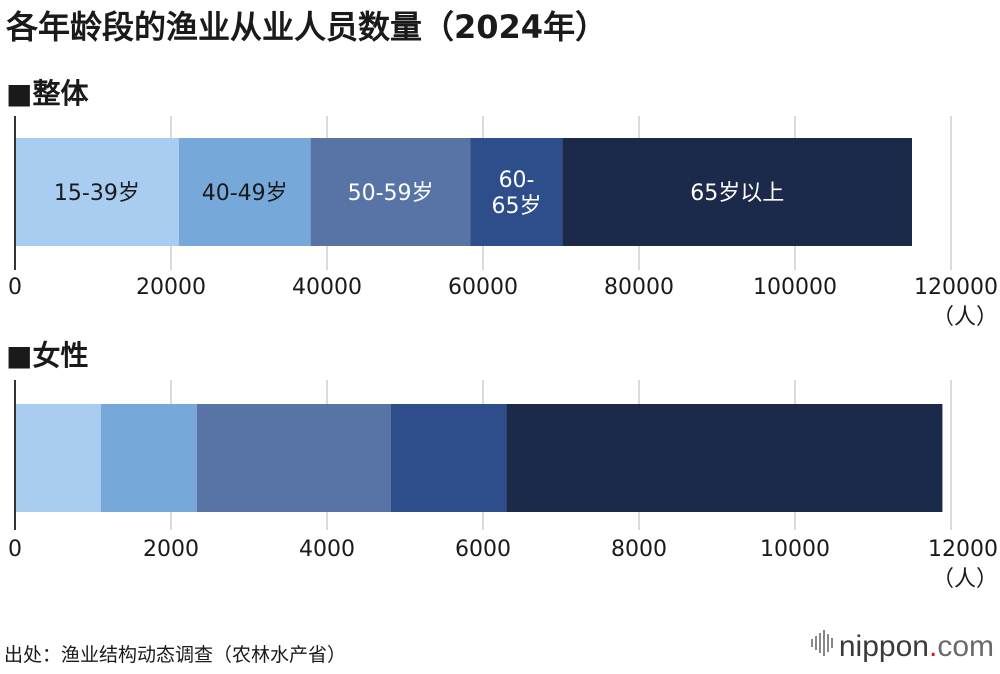 The width and height of the screenshot is (1000, 674). Describe the element at coordinates (175, 655) in the screenshot. I see `source-note: 出处：渔业结构动态调查（农林水产省）` at that location.